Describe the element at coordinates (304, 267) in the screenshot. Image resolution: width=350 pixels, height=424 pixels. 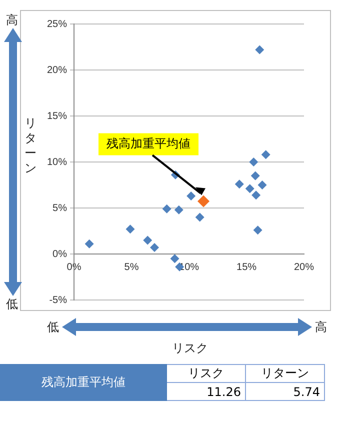
I see `x-tick-label: 20%` at that location.